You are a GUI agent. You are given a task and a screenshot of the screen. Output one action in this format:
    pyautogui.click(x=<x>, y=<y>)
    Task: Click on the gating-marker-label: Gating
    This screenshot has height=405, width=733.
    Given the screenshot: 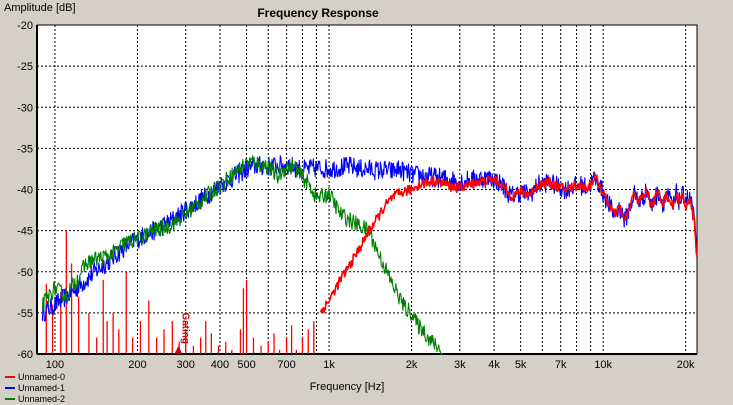 What is the action you would take?
    pyautogui.click(x=184, y=328)
    